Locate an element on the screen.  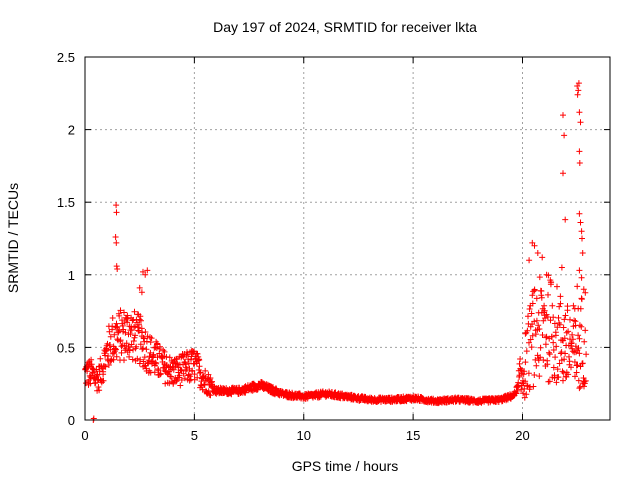
x-tick-label: 5 is located at coordinates (194, 435).